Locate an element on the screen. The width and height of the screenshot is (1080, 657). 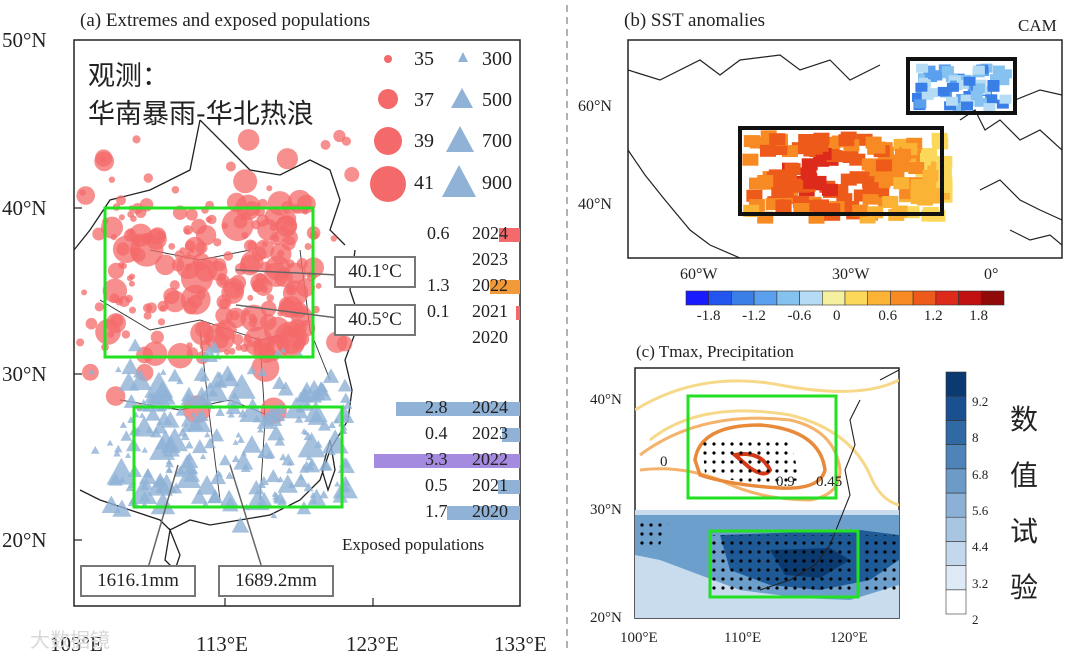
sst-colorbar-label: -1.2 is located at coordinates (754, 316).